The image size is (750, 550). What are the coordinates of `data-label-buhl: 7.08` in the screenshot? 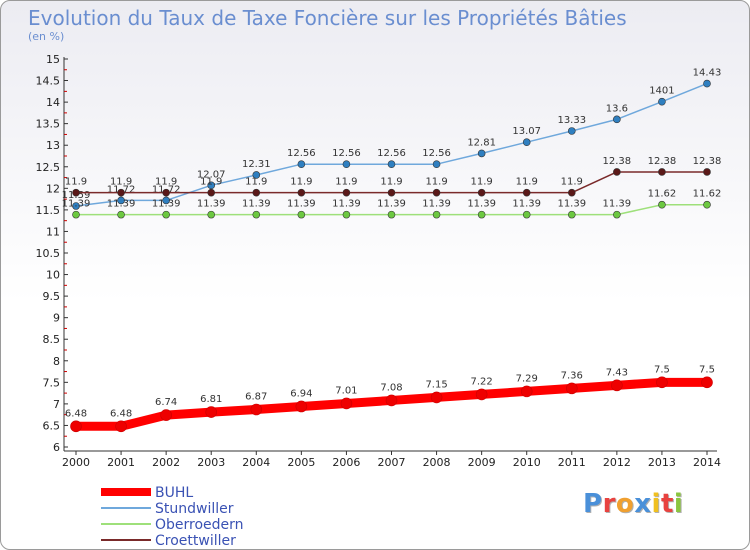 It's located at (391, 387).